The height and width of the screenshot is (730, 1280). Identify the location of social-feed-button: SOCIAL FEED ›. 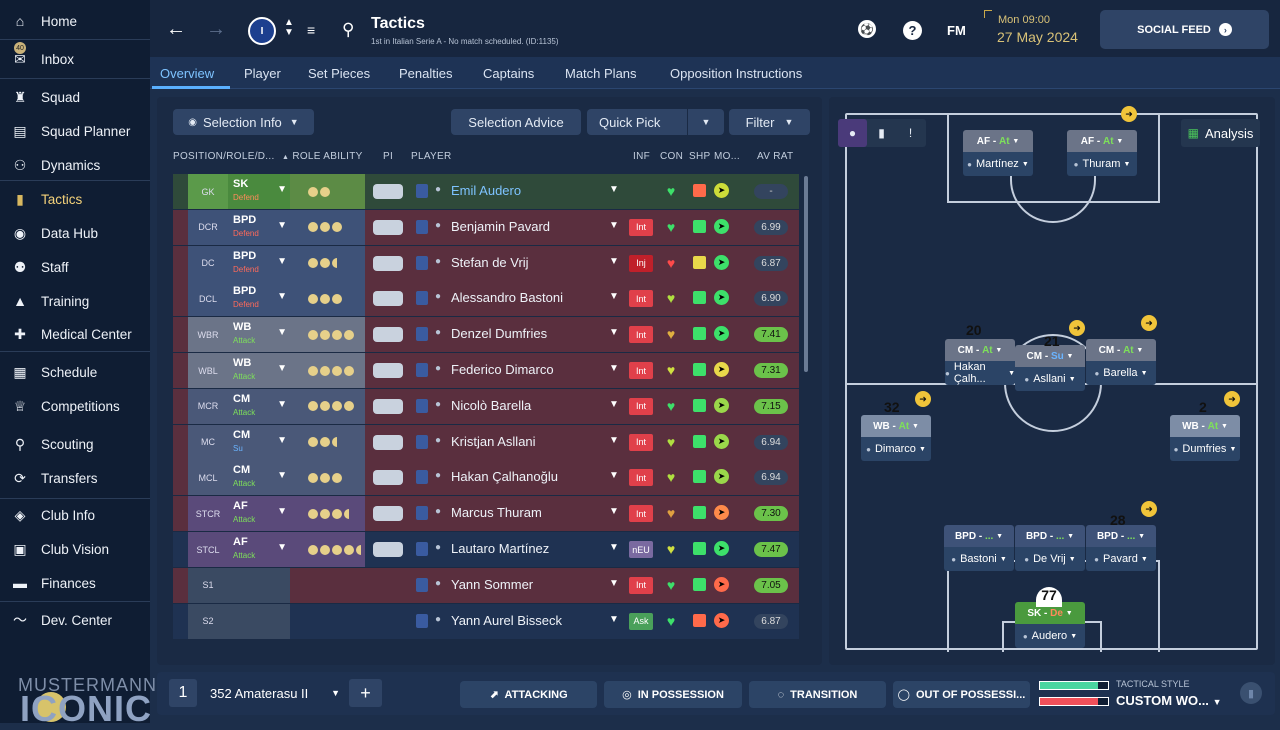
(1184, 29).